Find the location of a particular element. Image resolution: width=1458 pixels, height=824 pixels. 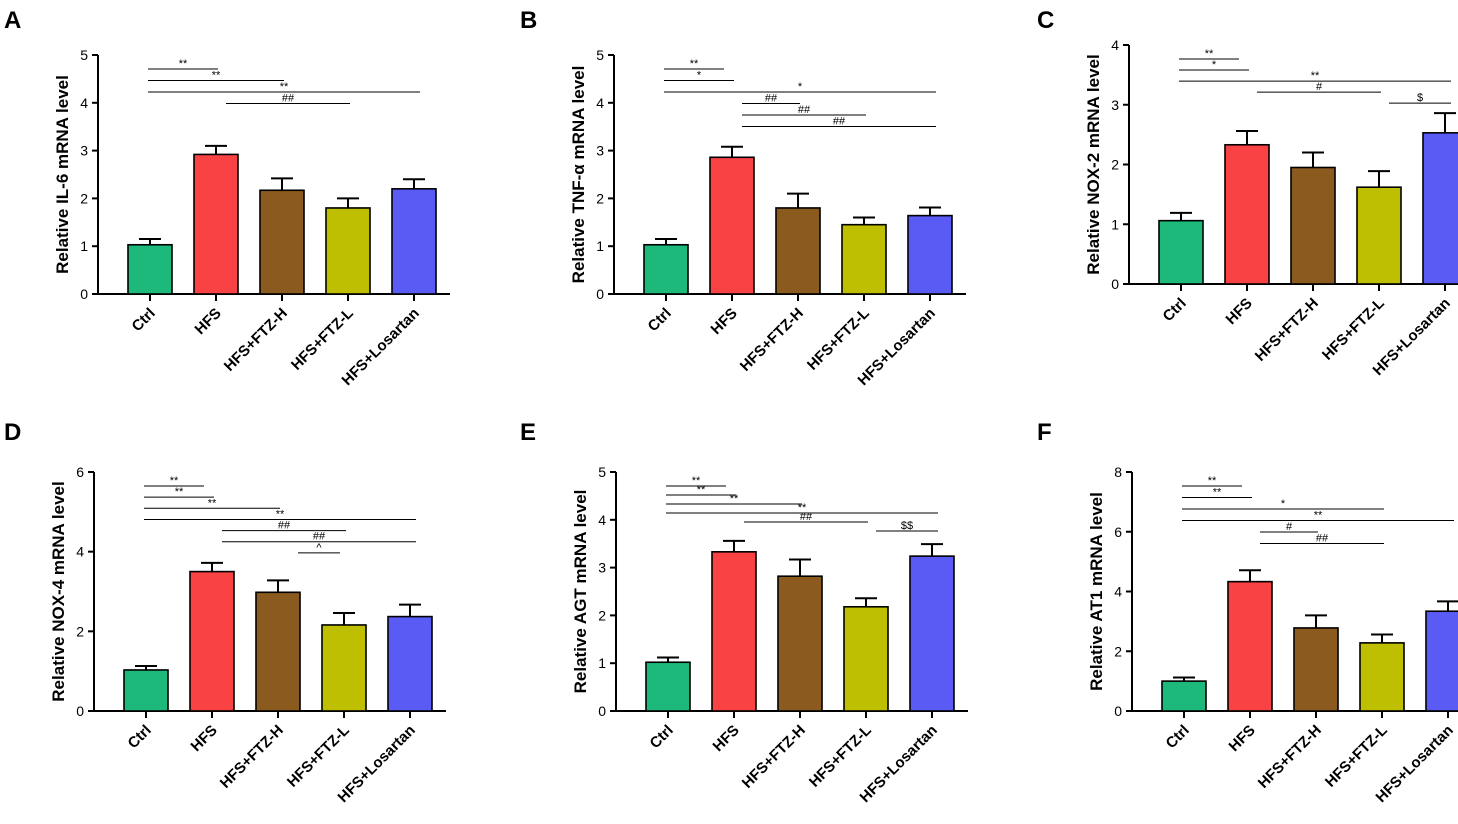

y-axis-label: Relative IL-6 mRNA level is located at coordinates (62, 174).